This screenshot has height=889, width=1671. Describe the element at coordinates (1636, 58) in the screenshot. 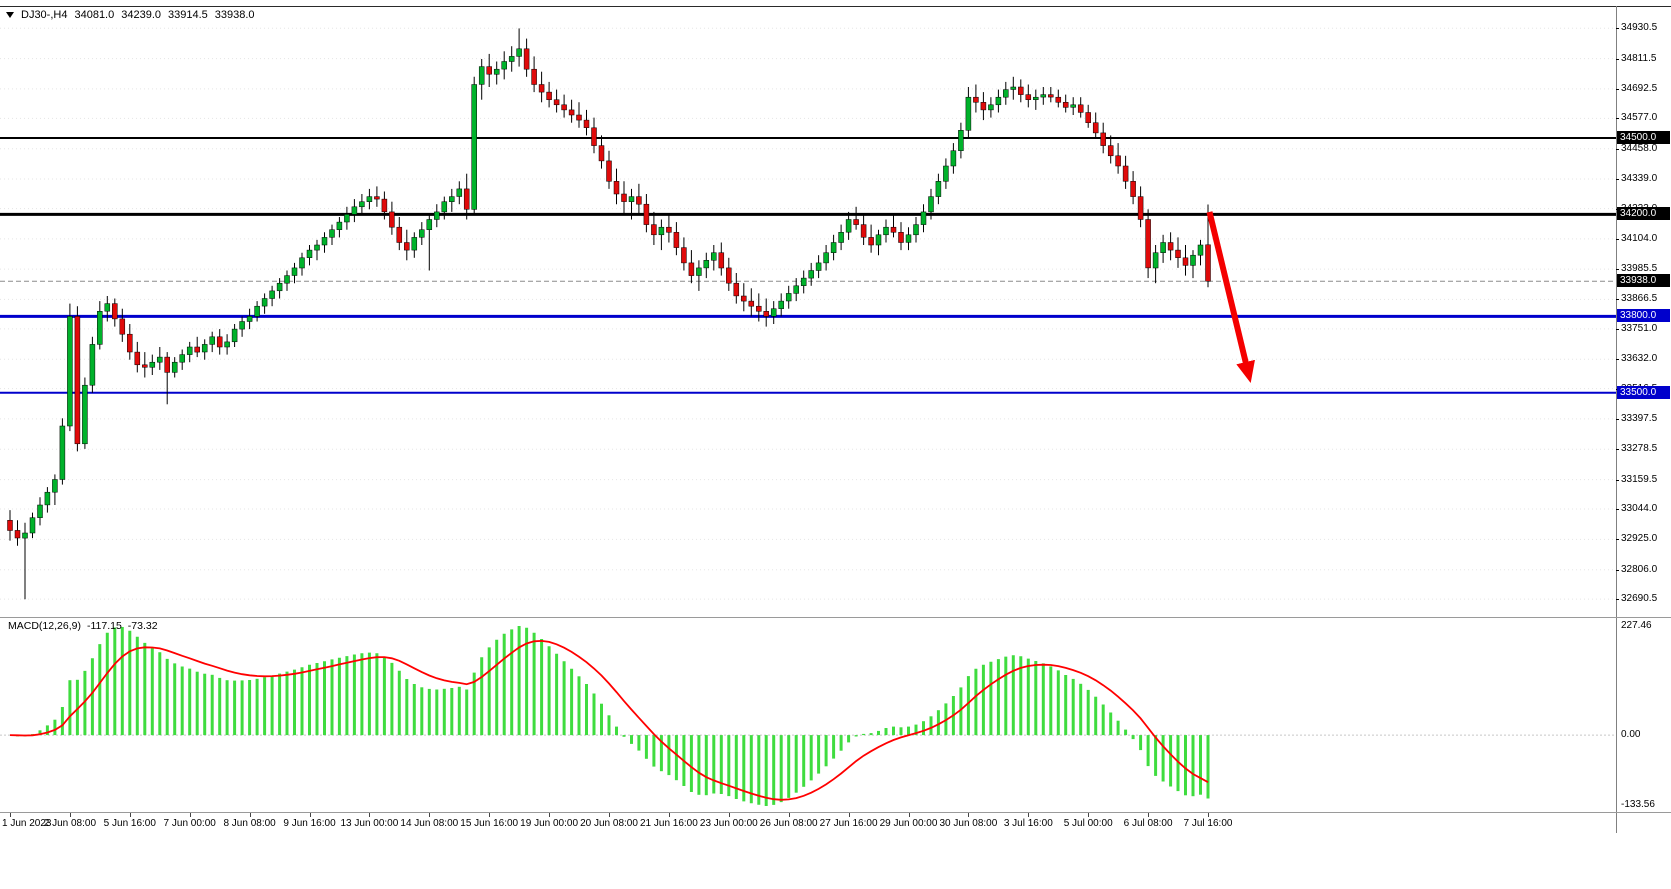

I see `price-tick-label: 34811.5` at that location.